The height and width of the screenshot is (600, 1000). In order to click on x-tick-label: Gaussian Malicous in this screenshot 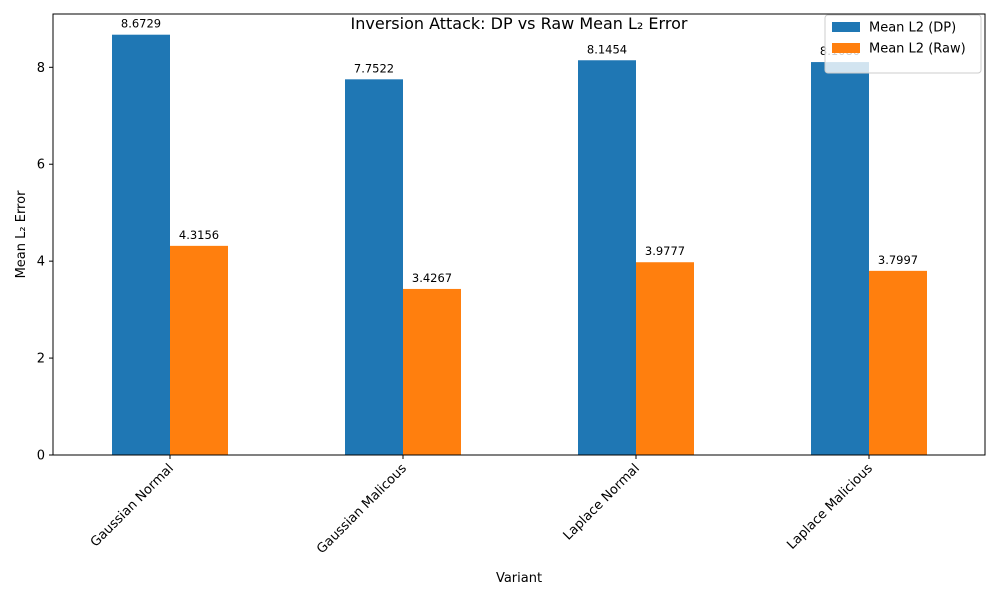, I will do `click(362, 509)`.